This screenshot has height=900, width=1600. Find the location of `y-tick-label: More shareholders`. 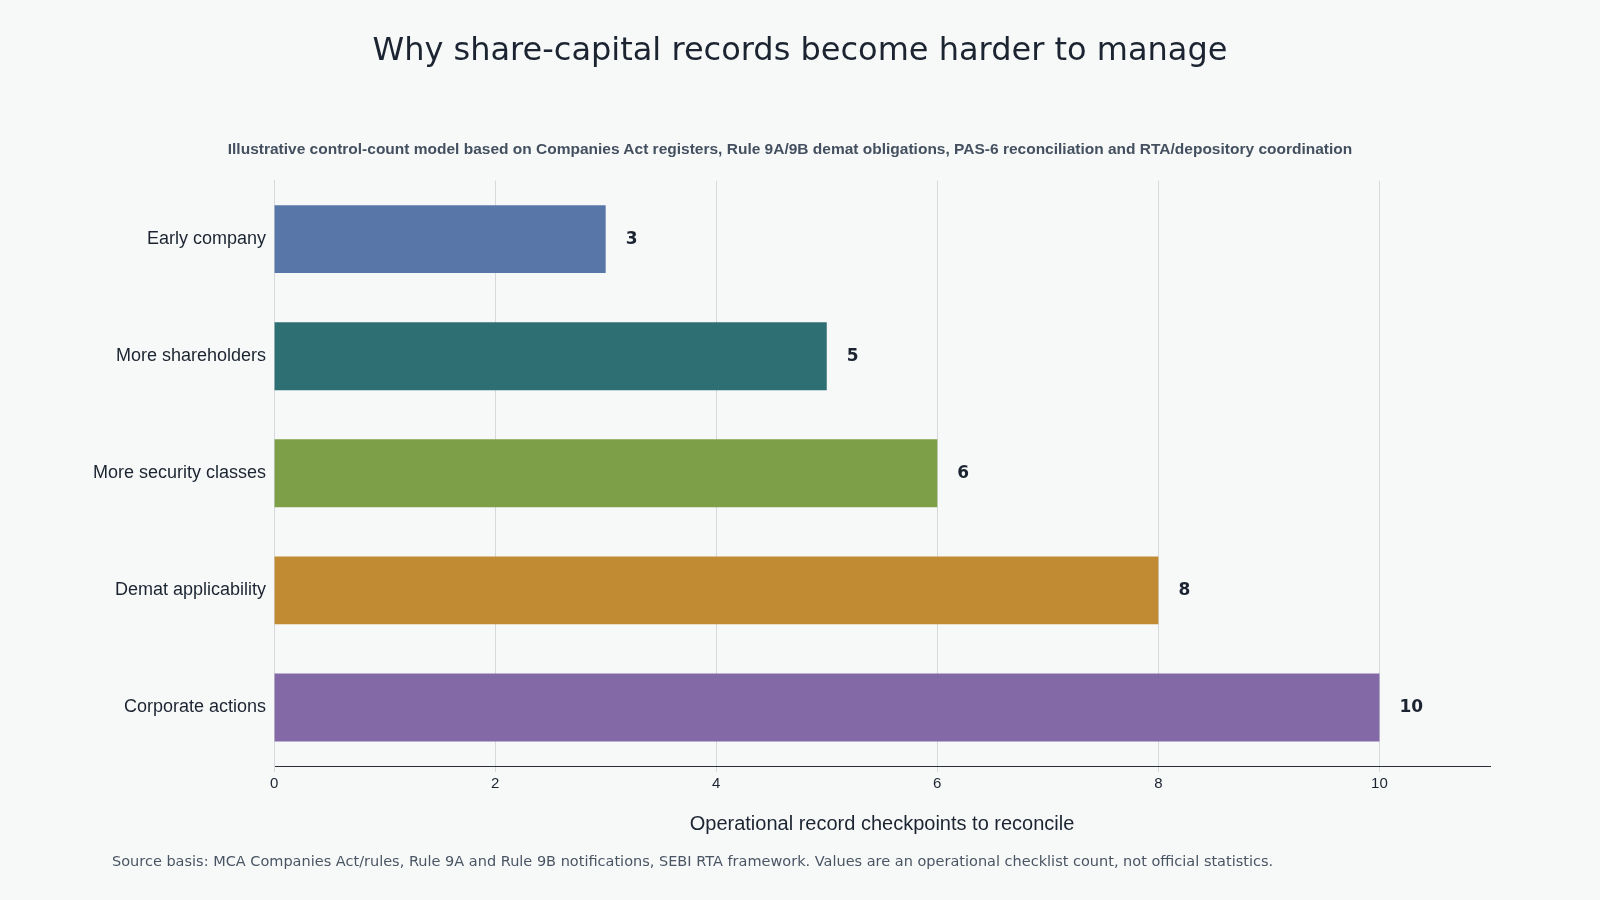

y-tick-label: More shareholders is located at coordinates (191, 355).